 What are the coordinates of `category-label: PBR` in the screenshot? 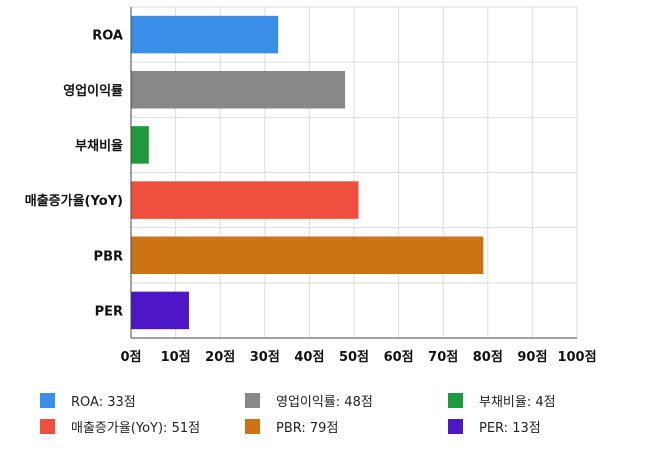 It's located at (108, 256).